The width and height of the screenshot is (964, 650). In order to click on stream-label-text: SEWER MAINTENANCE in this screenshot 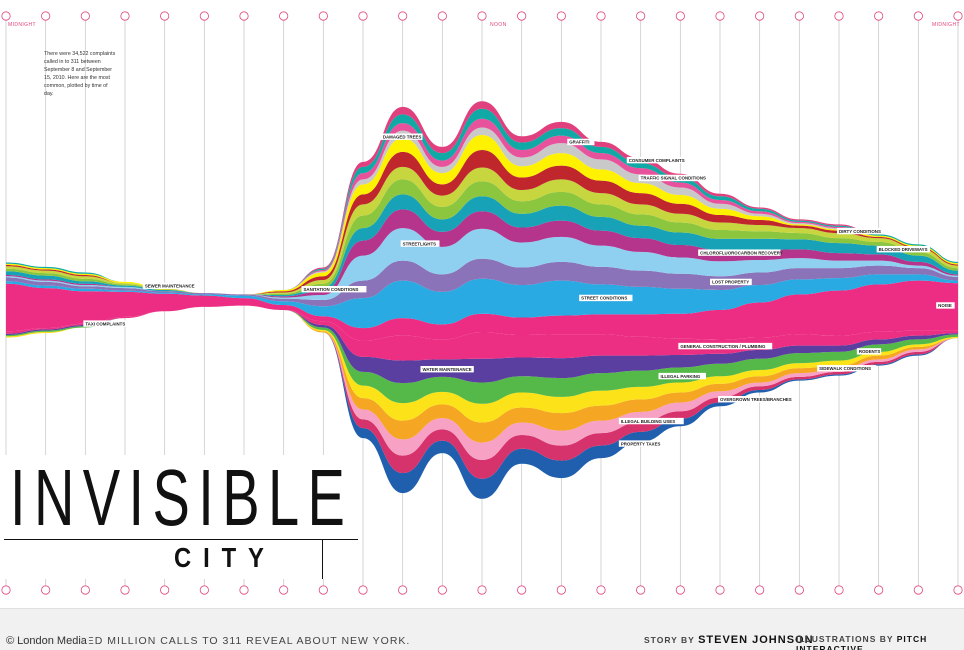, I will do `click(170, 285)`.